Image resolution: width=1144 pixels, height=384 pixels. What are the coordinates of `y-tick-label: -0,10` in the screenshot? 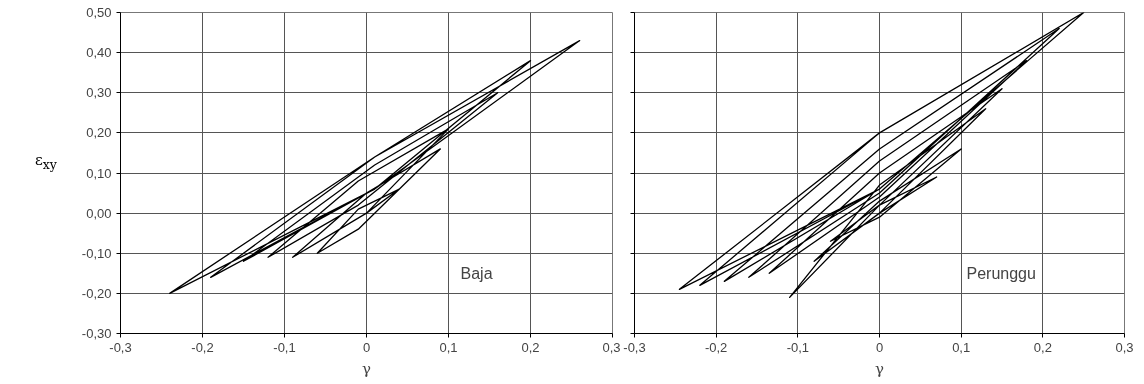 It's located at (96, 253).